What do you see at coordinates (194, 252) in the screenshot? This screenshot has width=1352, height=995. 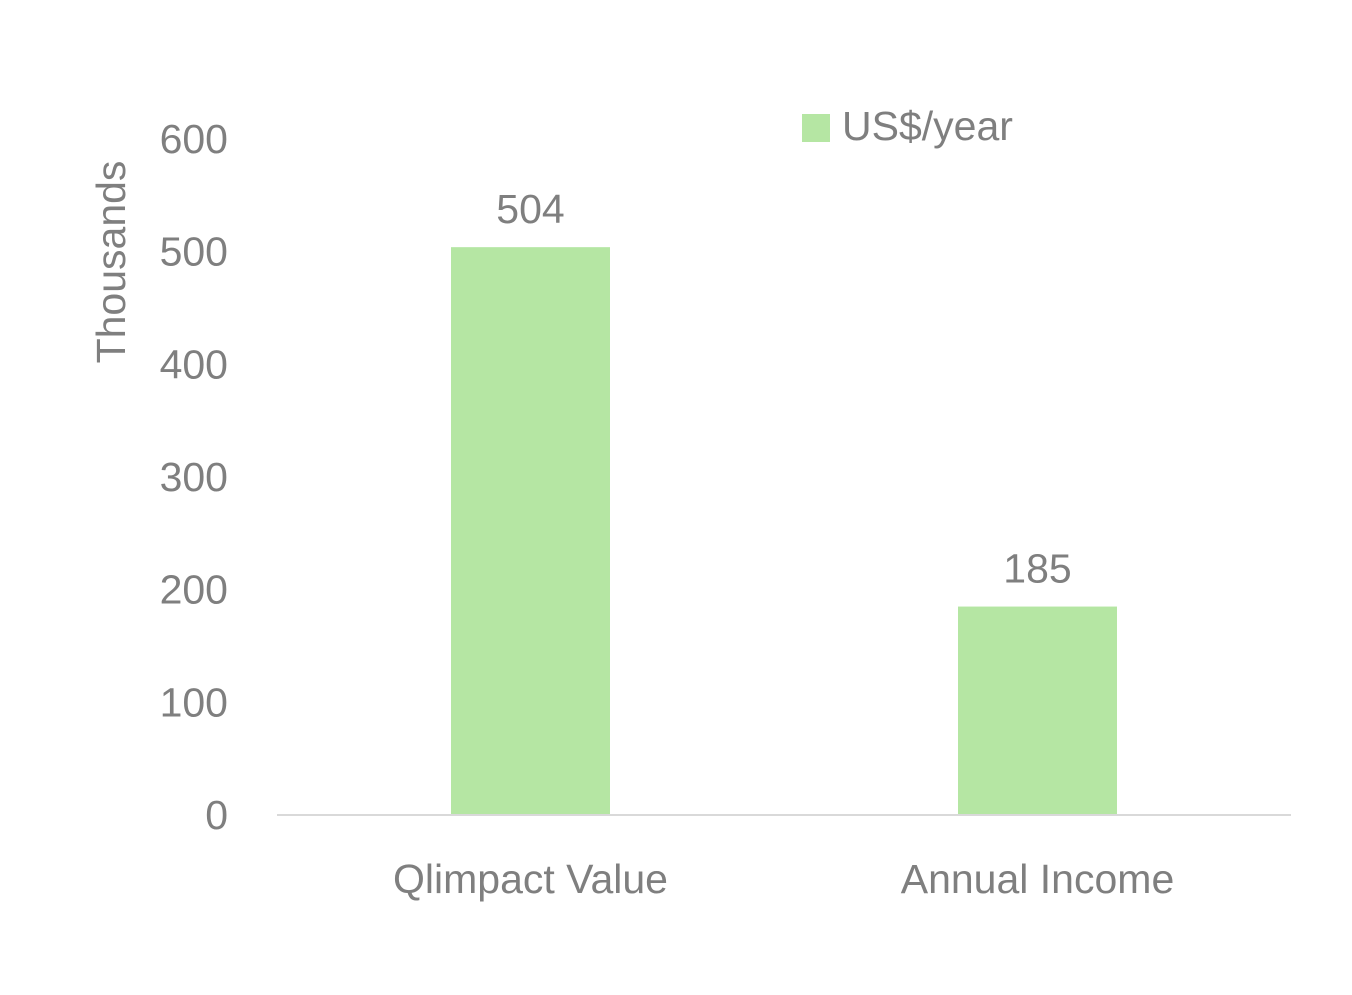 I see `y-tick-label: 500` at bounding box center [194, 252].